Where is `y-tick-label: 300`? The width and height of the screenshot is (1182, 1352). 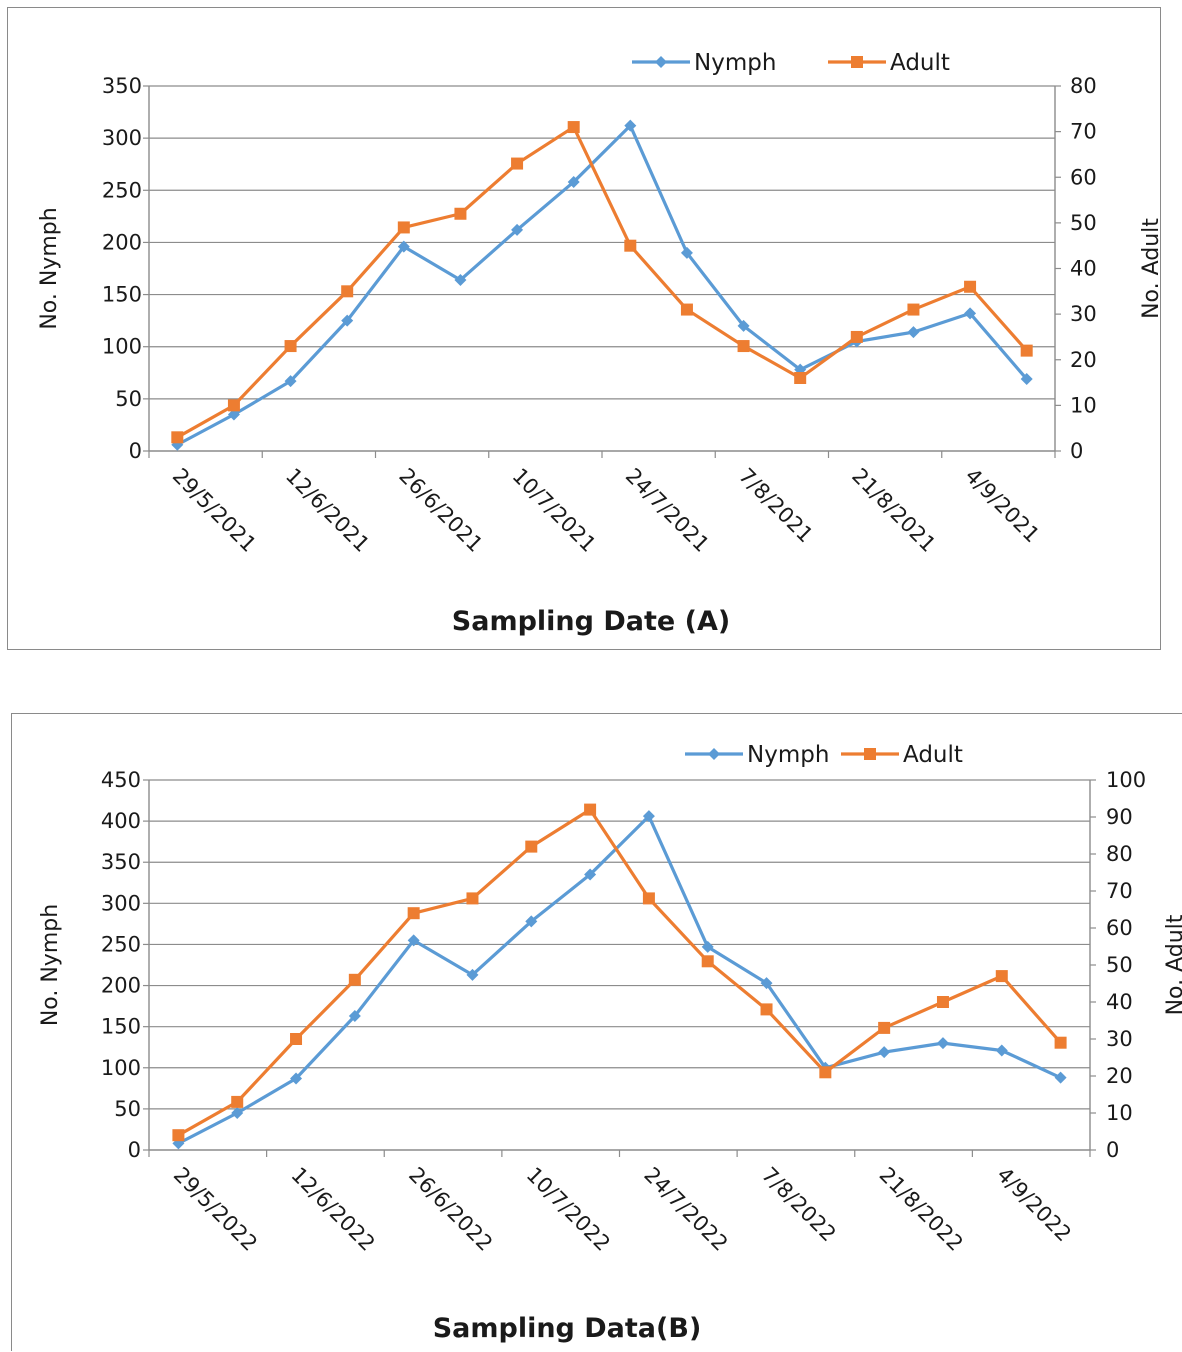
y-tick-label: 300 is located at coordinates (121, 903).